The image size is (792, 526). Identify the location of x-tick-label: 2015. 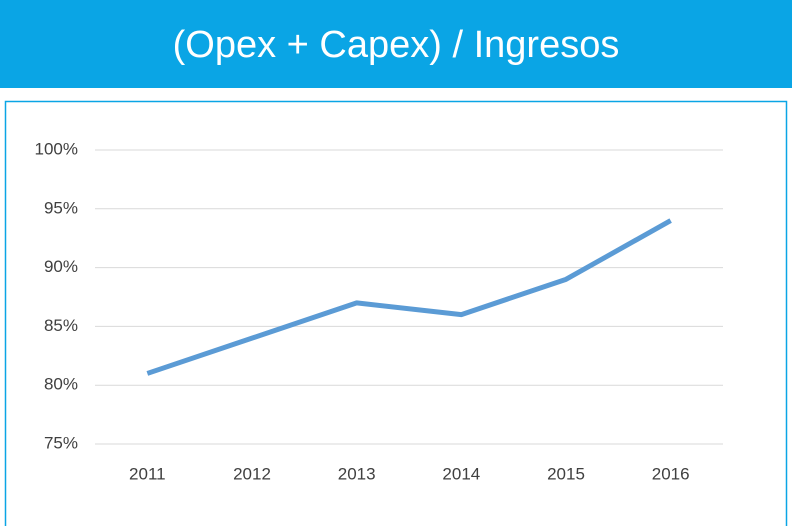
(566, 473).